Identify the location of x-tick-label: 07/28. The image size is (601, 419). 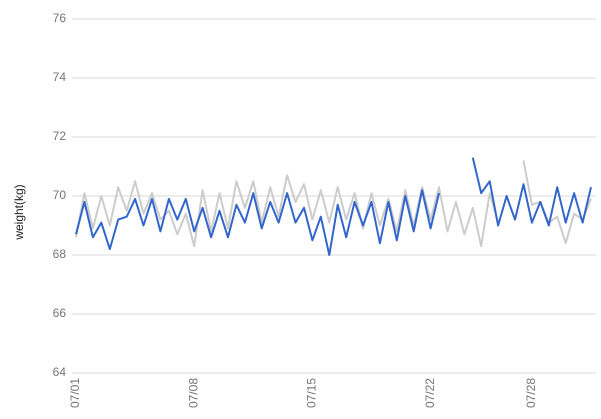
(531, 393).